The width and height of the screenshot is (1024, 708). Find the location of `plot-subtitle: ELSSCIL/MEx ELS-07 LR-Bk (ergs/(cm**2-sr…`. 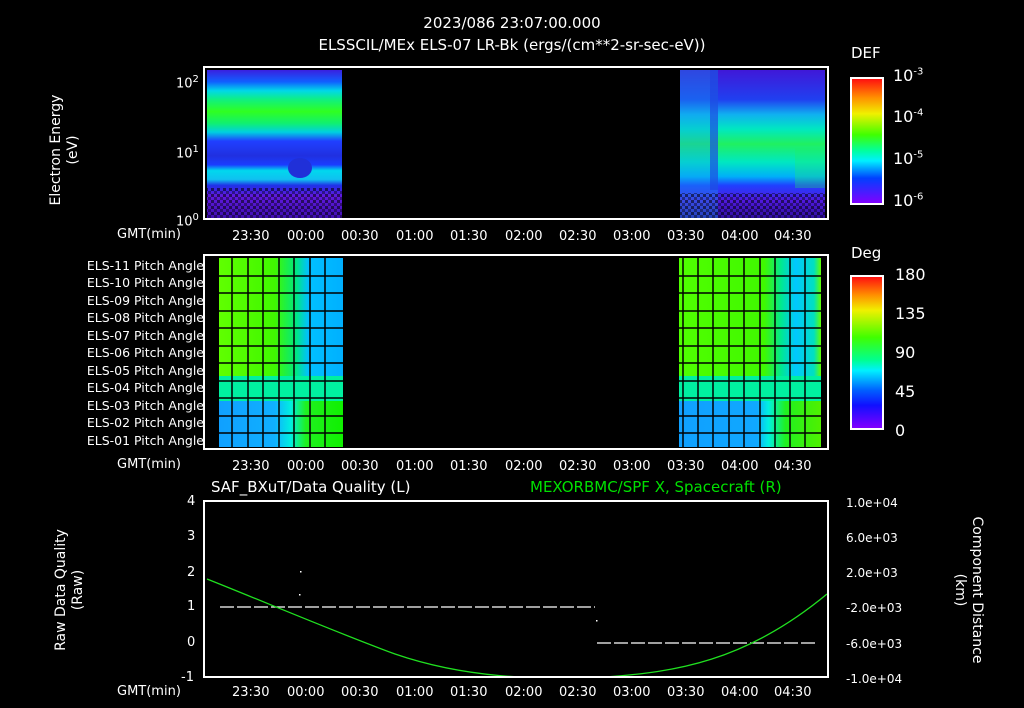

plot-subtitle: ELSSCIL/MEx ELS-07 LR-Bk (ergs/(cm**2-sr… is located at coordinates (512, 45).